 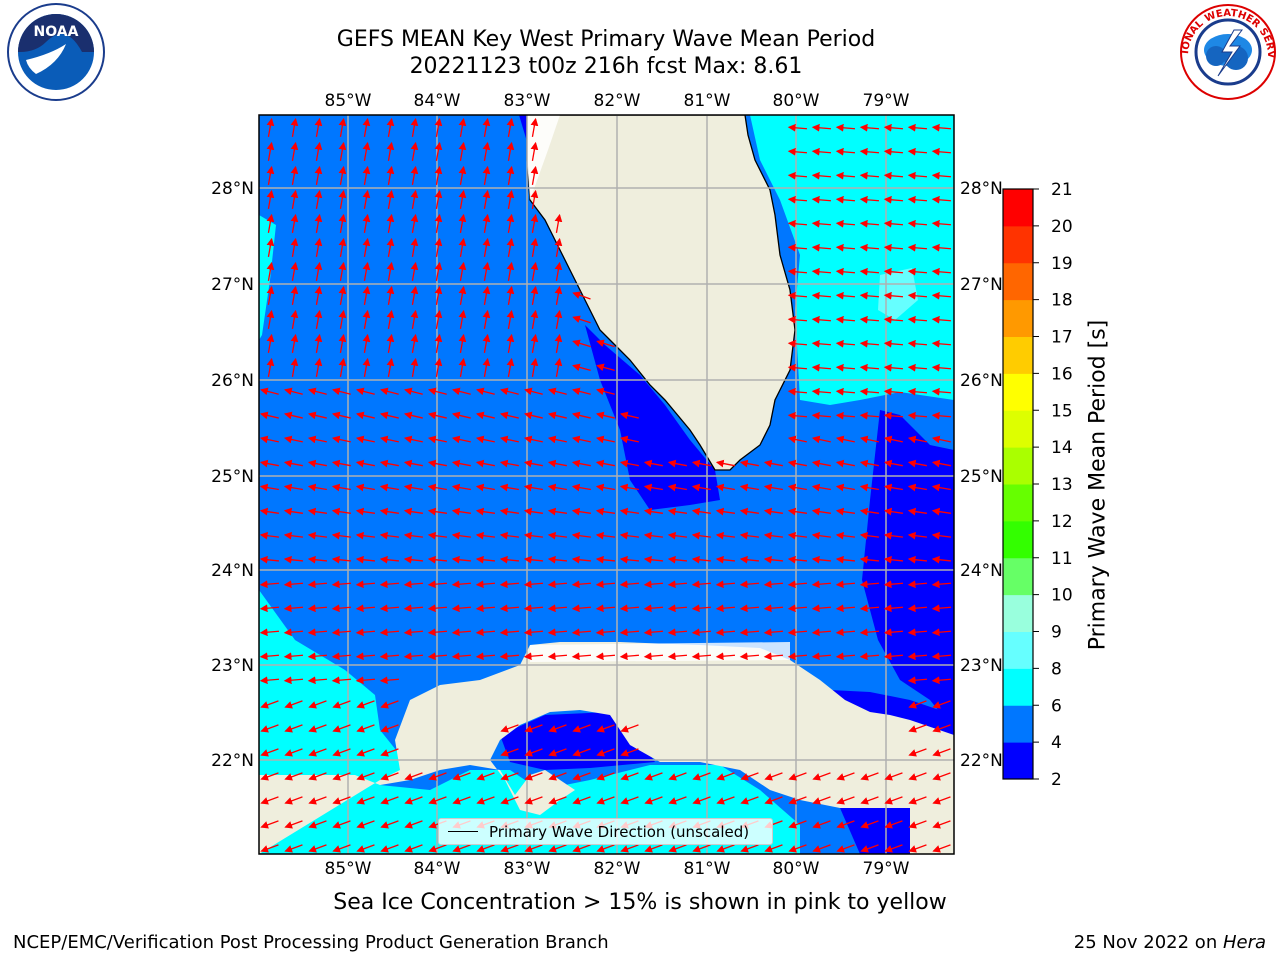 I want to click on no-data-fringe-cuba, so click(x=660, y=652).